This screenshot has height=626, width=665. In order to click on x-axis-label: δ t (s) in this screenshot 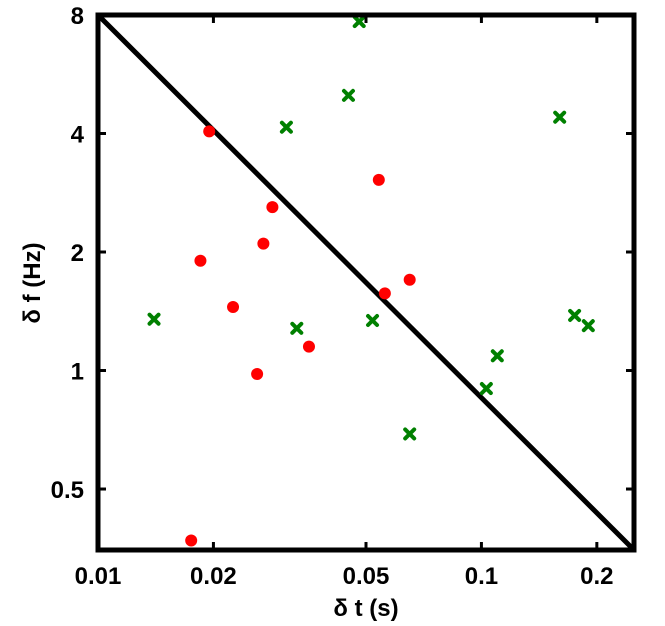, I will do `click(365, 608)`.